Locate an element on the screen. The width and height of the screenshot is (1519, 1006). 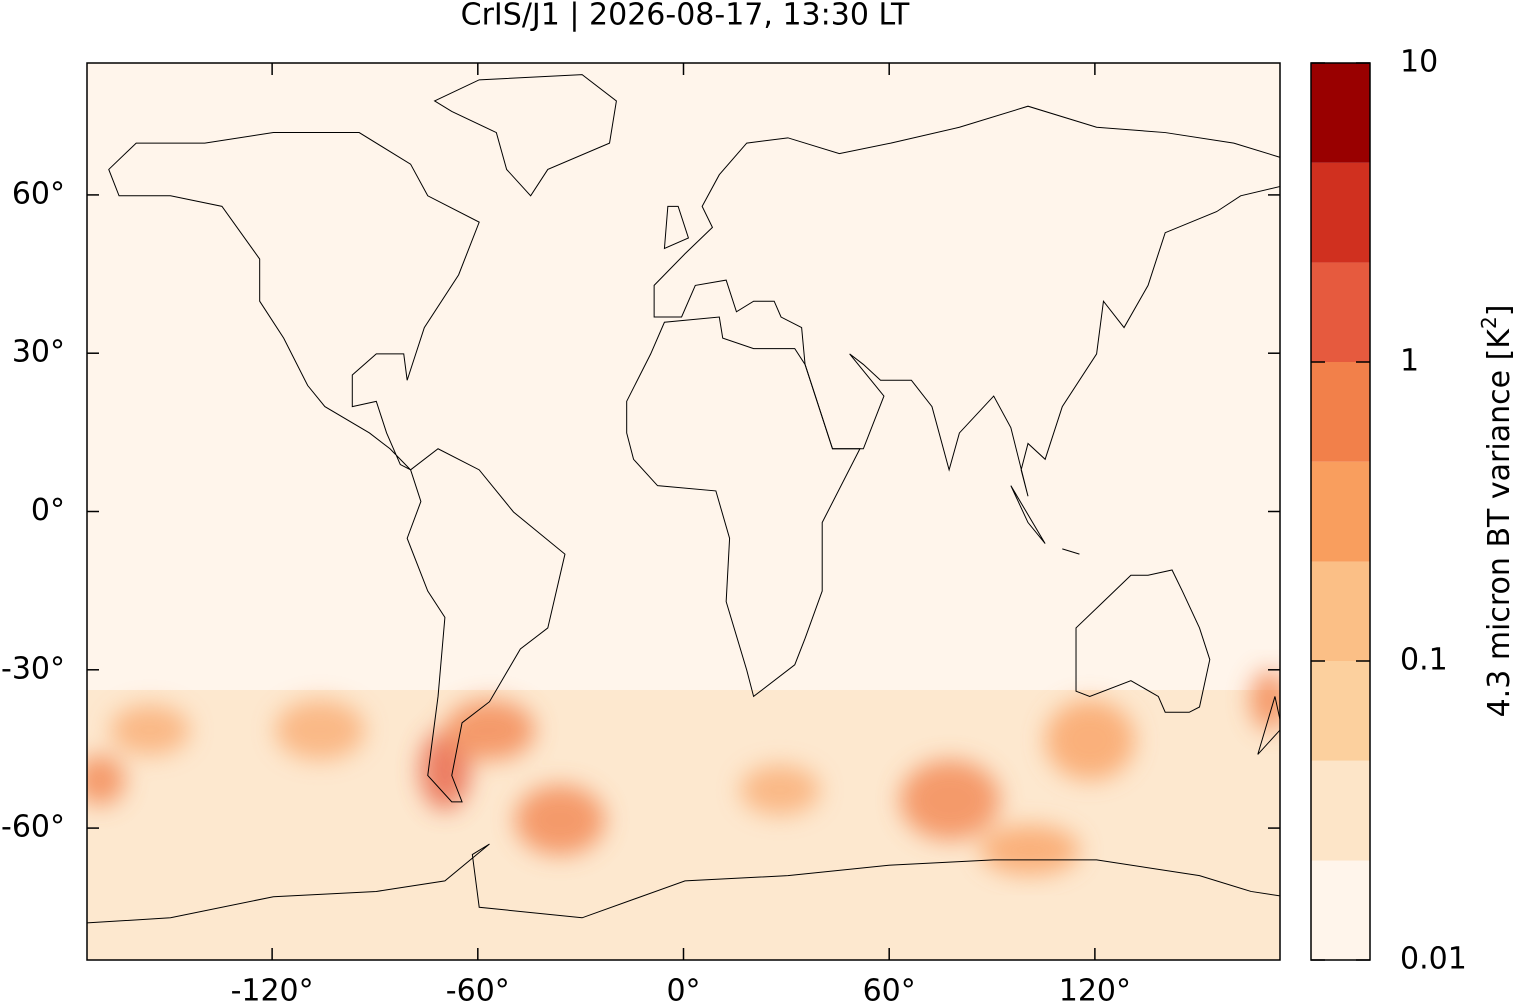
y-tick-label: -30° is located at coordinates (33, 668).